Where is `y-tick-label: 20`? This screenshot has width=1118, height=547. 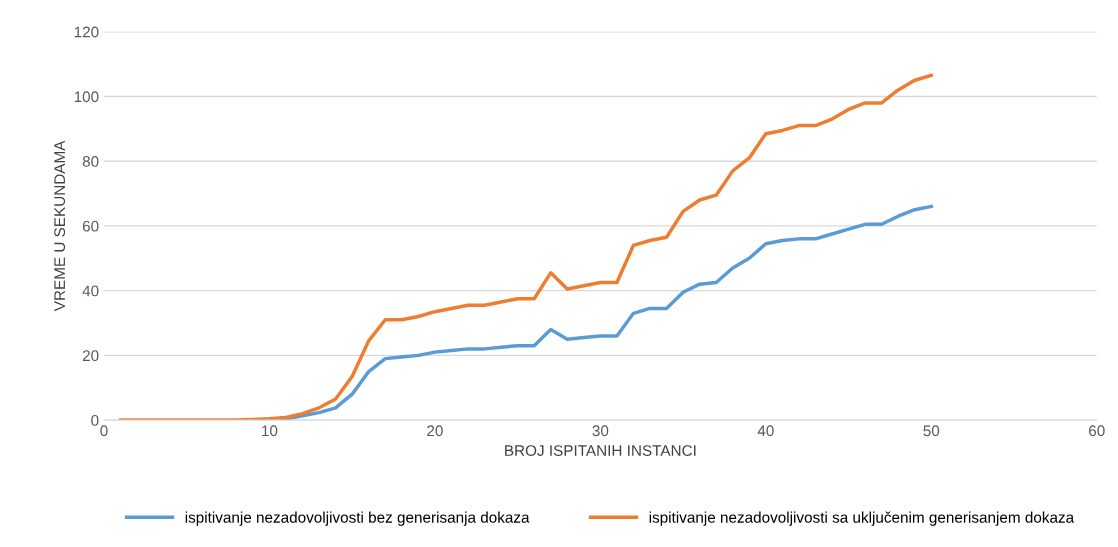
y-tick-label: 20 is located at coordinates (90, 356).